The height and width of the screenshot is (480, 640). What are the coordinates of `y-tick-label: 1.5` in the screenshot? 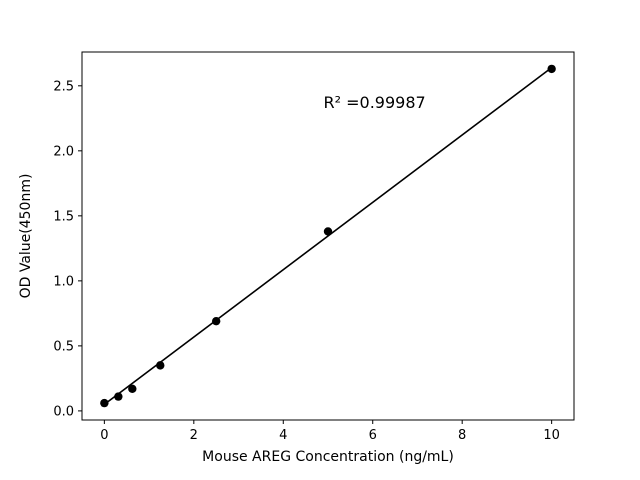 It's located at (63, 216).